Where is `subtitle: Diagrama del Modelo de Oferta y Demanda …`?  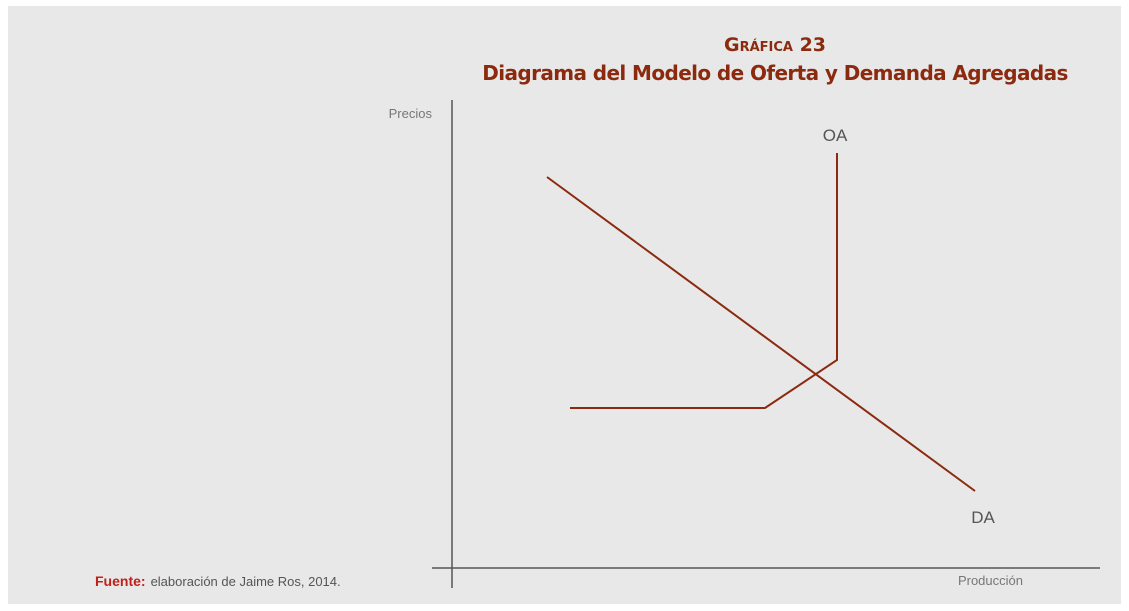
subtitle: Diagrama del Modelo de Oferta y Demanda … is located at coordinates (775, 73).